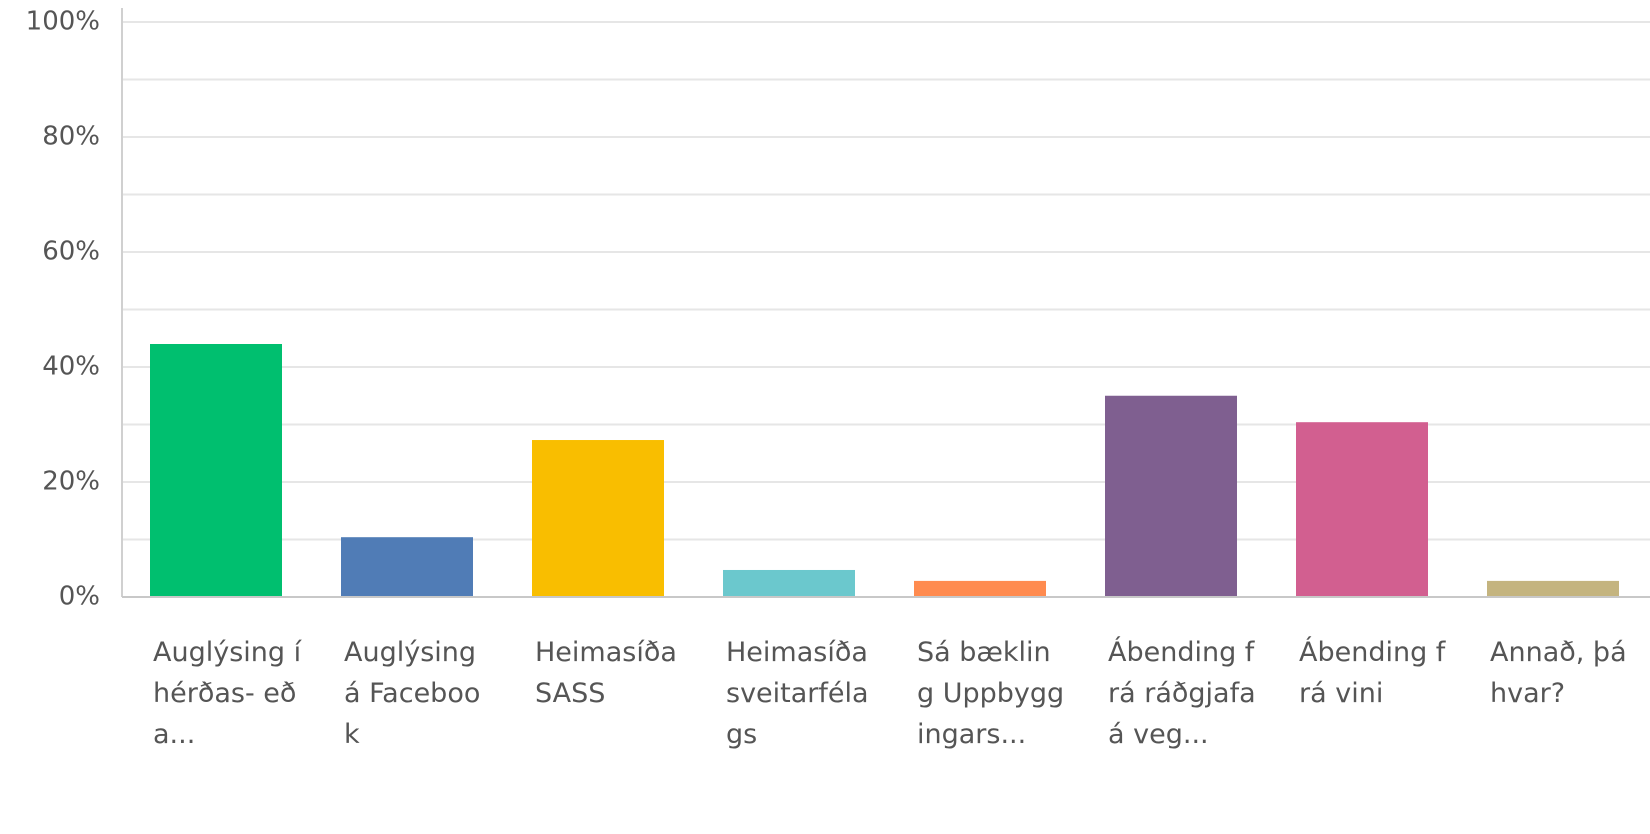  I want to click on y-tick-label: 80%, so click(71, 137).